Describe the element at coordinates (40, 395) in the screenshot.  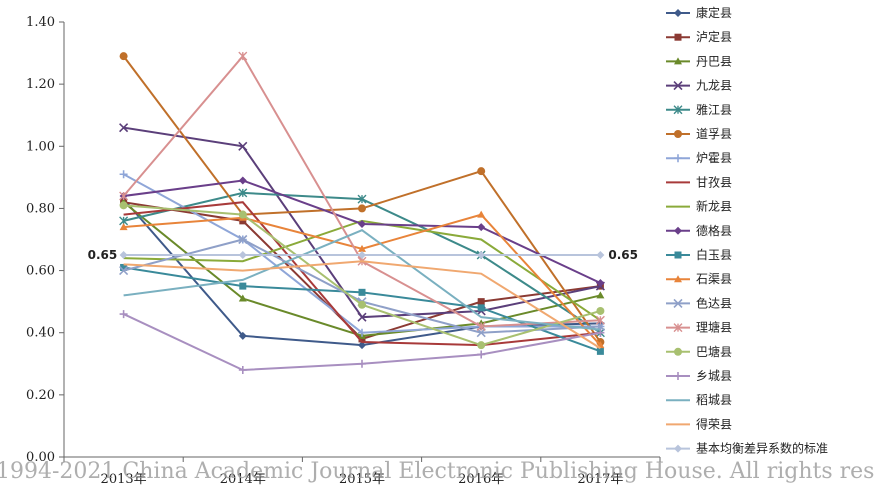
I see `y-tick-label: 0.20` at that location.